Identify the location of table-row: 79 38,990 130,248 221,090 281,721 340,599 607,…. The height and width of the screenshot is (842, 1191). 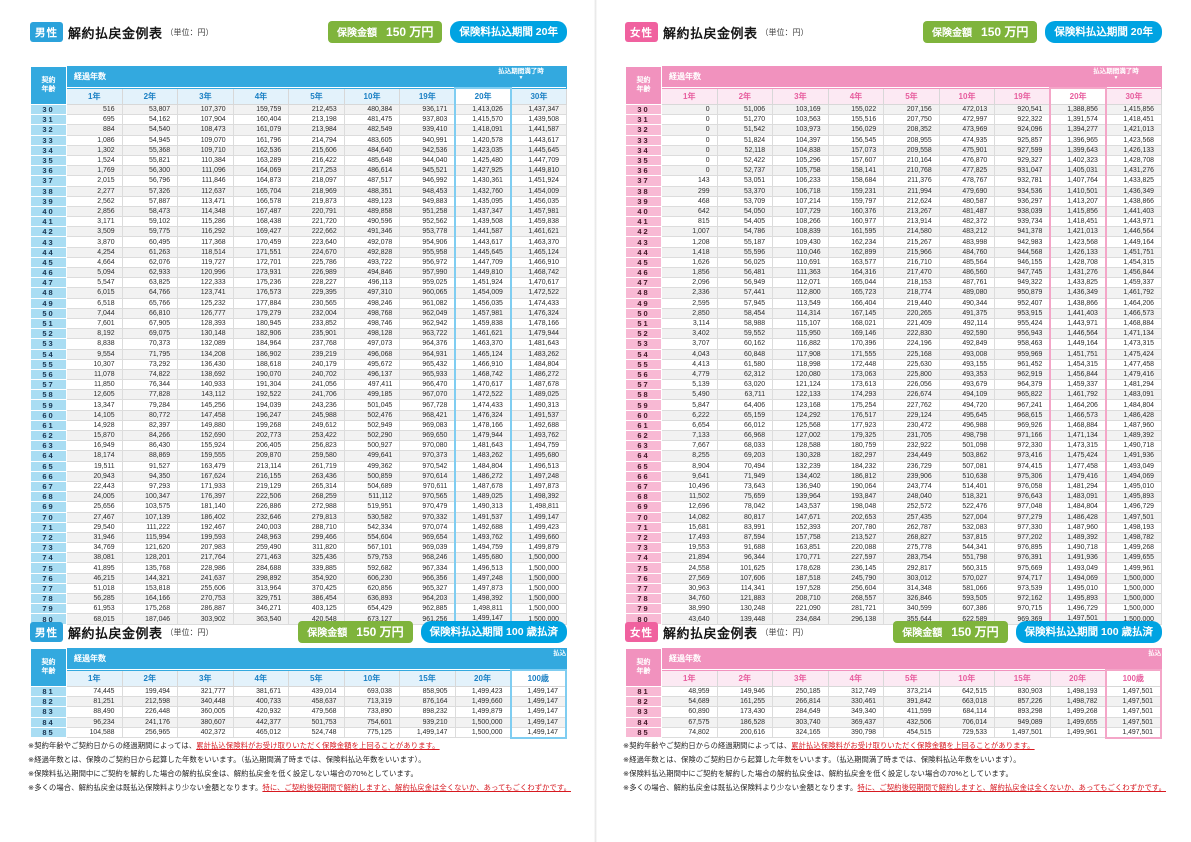
(893, 609).